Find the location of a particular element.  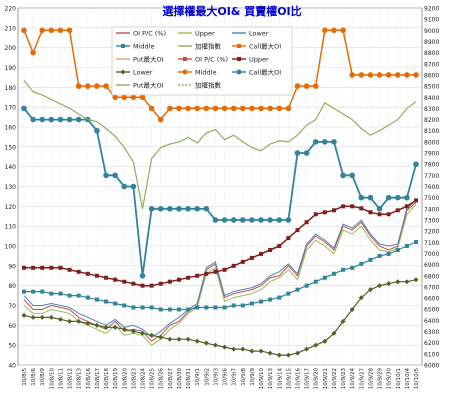

y-right-tick-label: 8600 is located at coordinates (431, 75).